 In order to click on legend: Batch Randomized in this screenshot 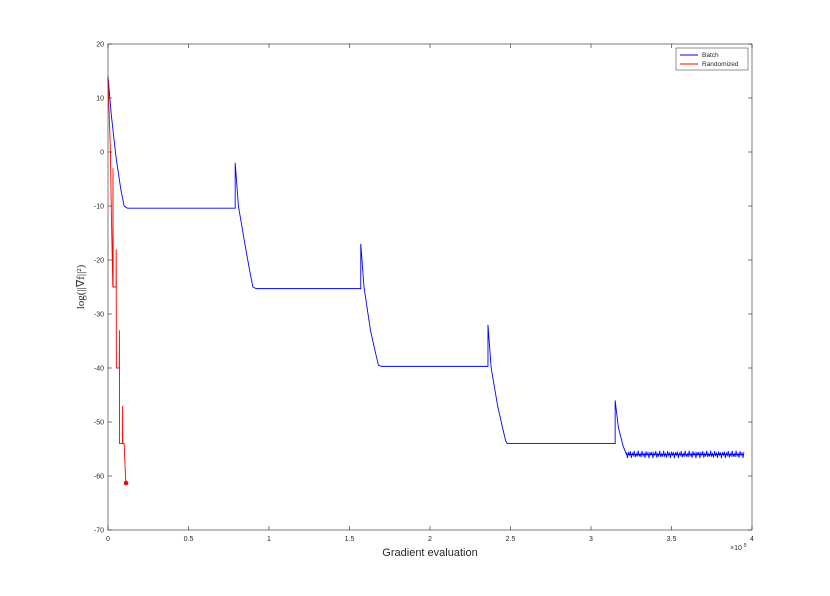, I will do `click(712, 59)`.